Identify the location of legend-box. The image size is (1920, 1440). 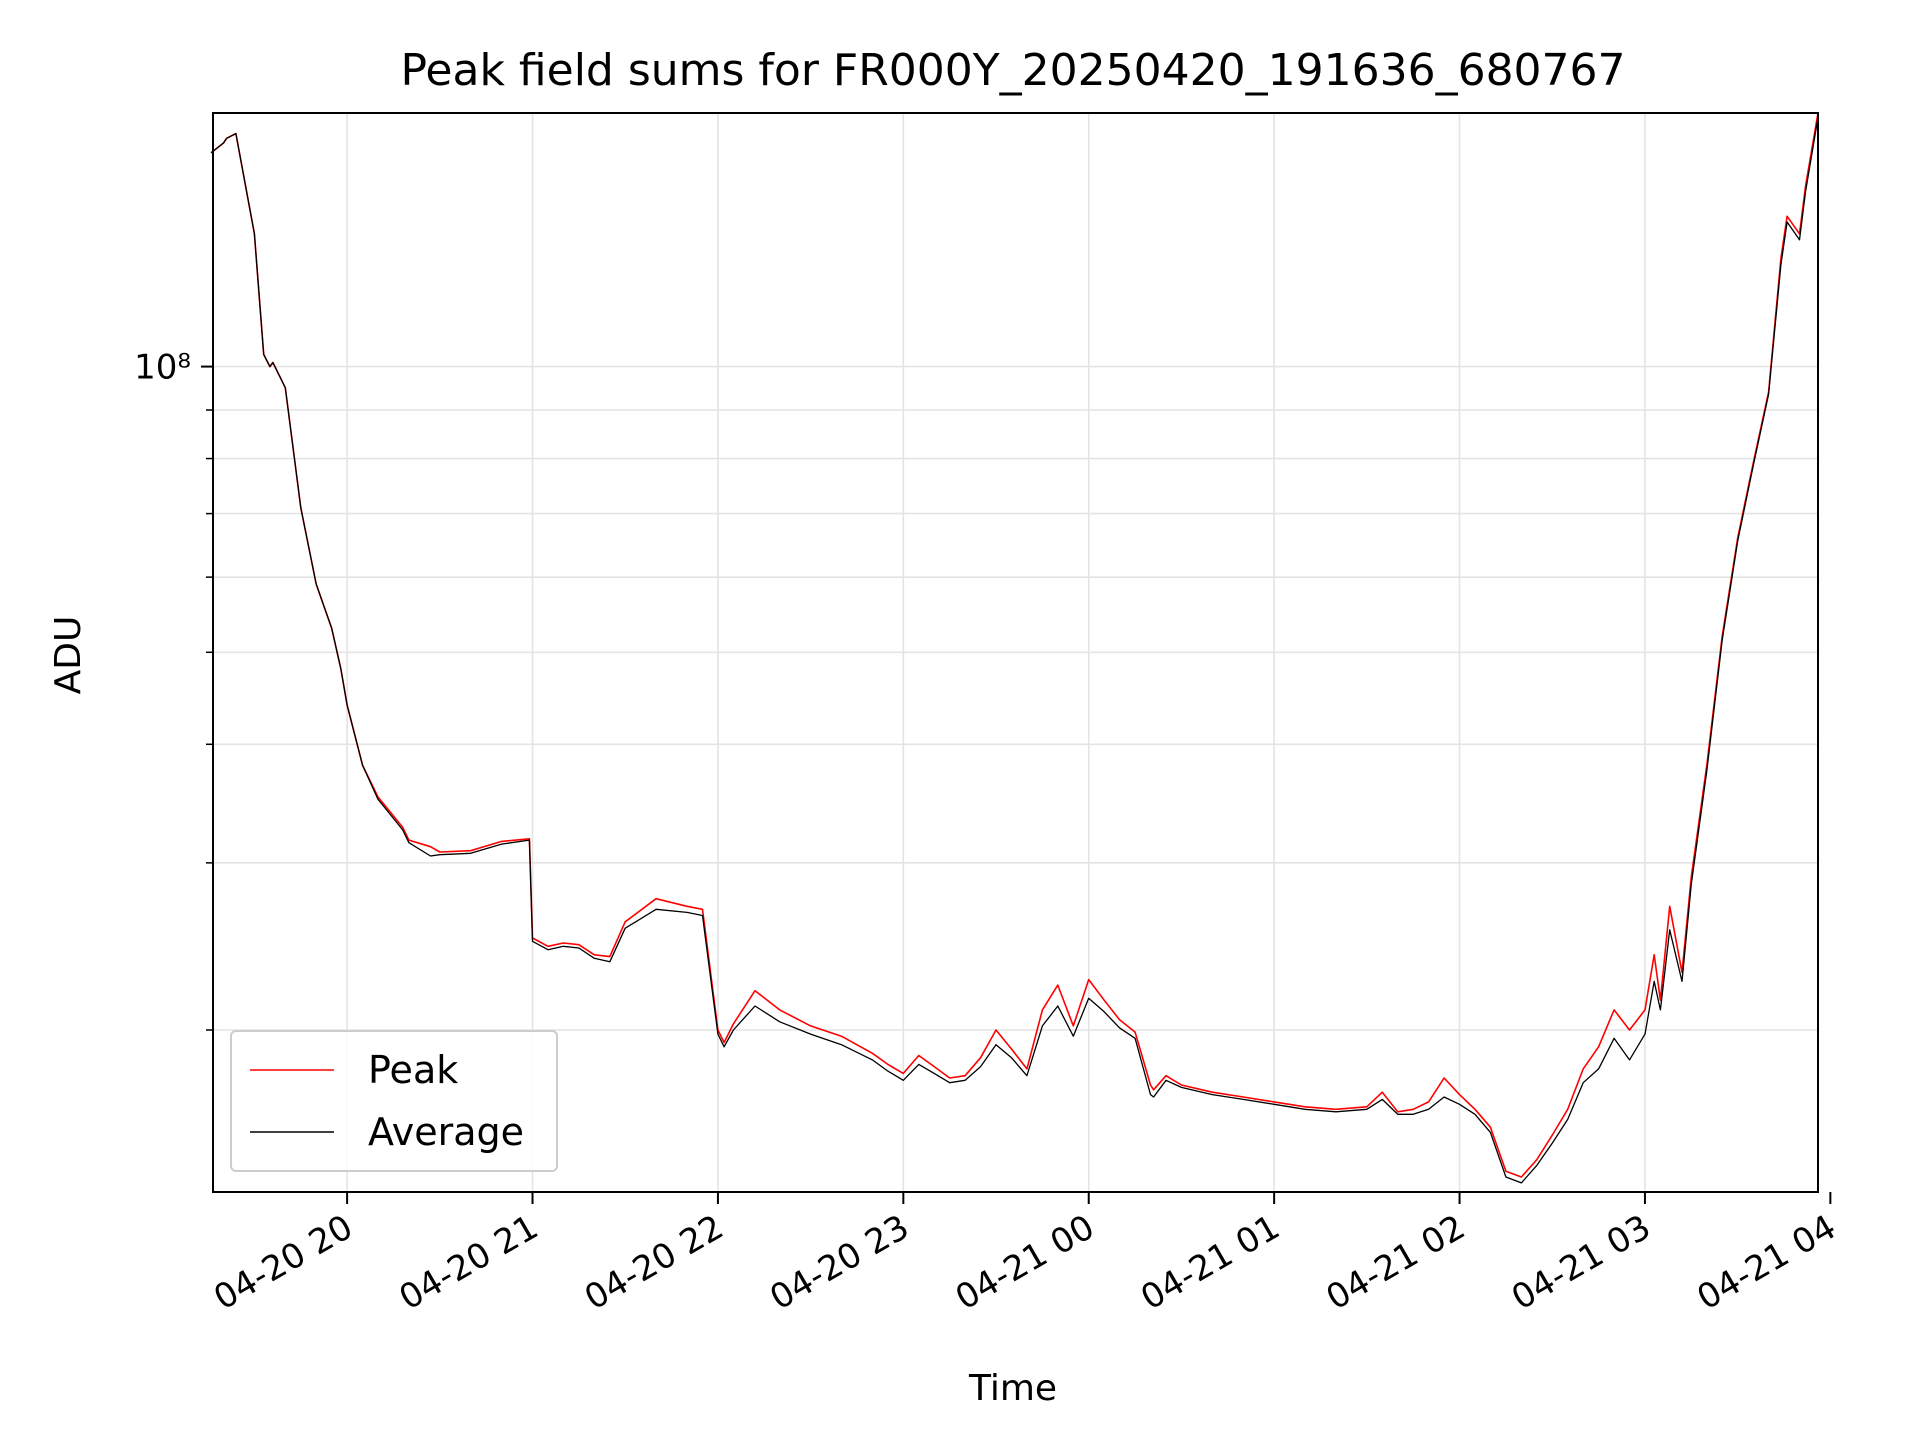
(394, 1101).